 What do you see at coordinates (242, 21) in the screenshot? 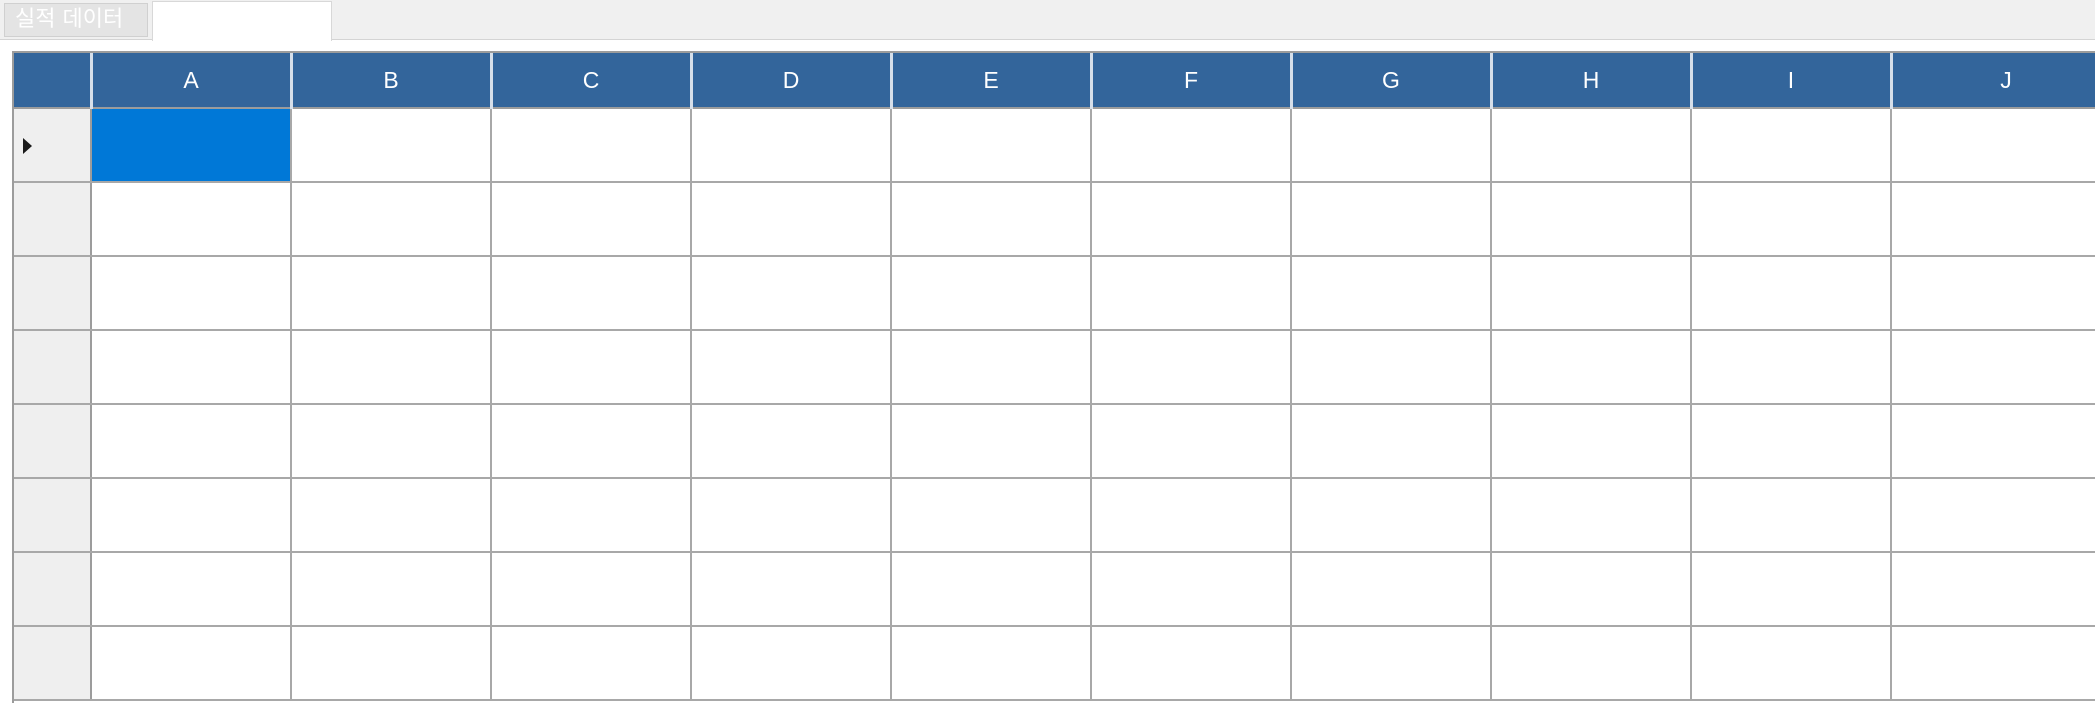
I see `tab-name-field` at bounding box center [242, 21].